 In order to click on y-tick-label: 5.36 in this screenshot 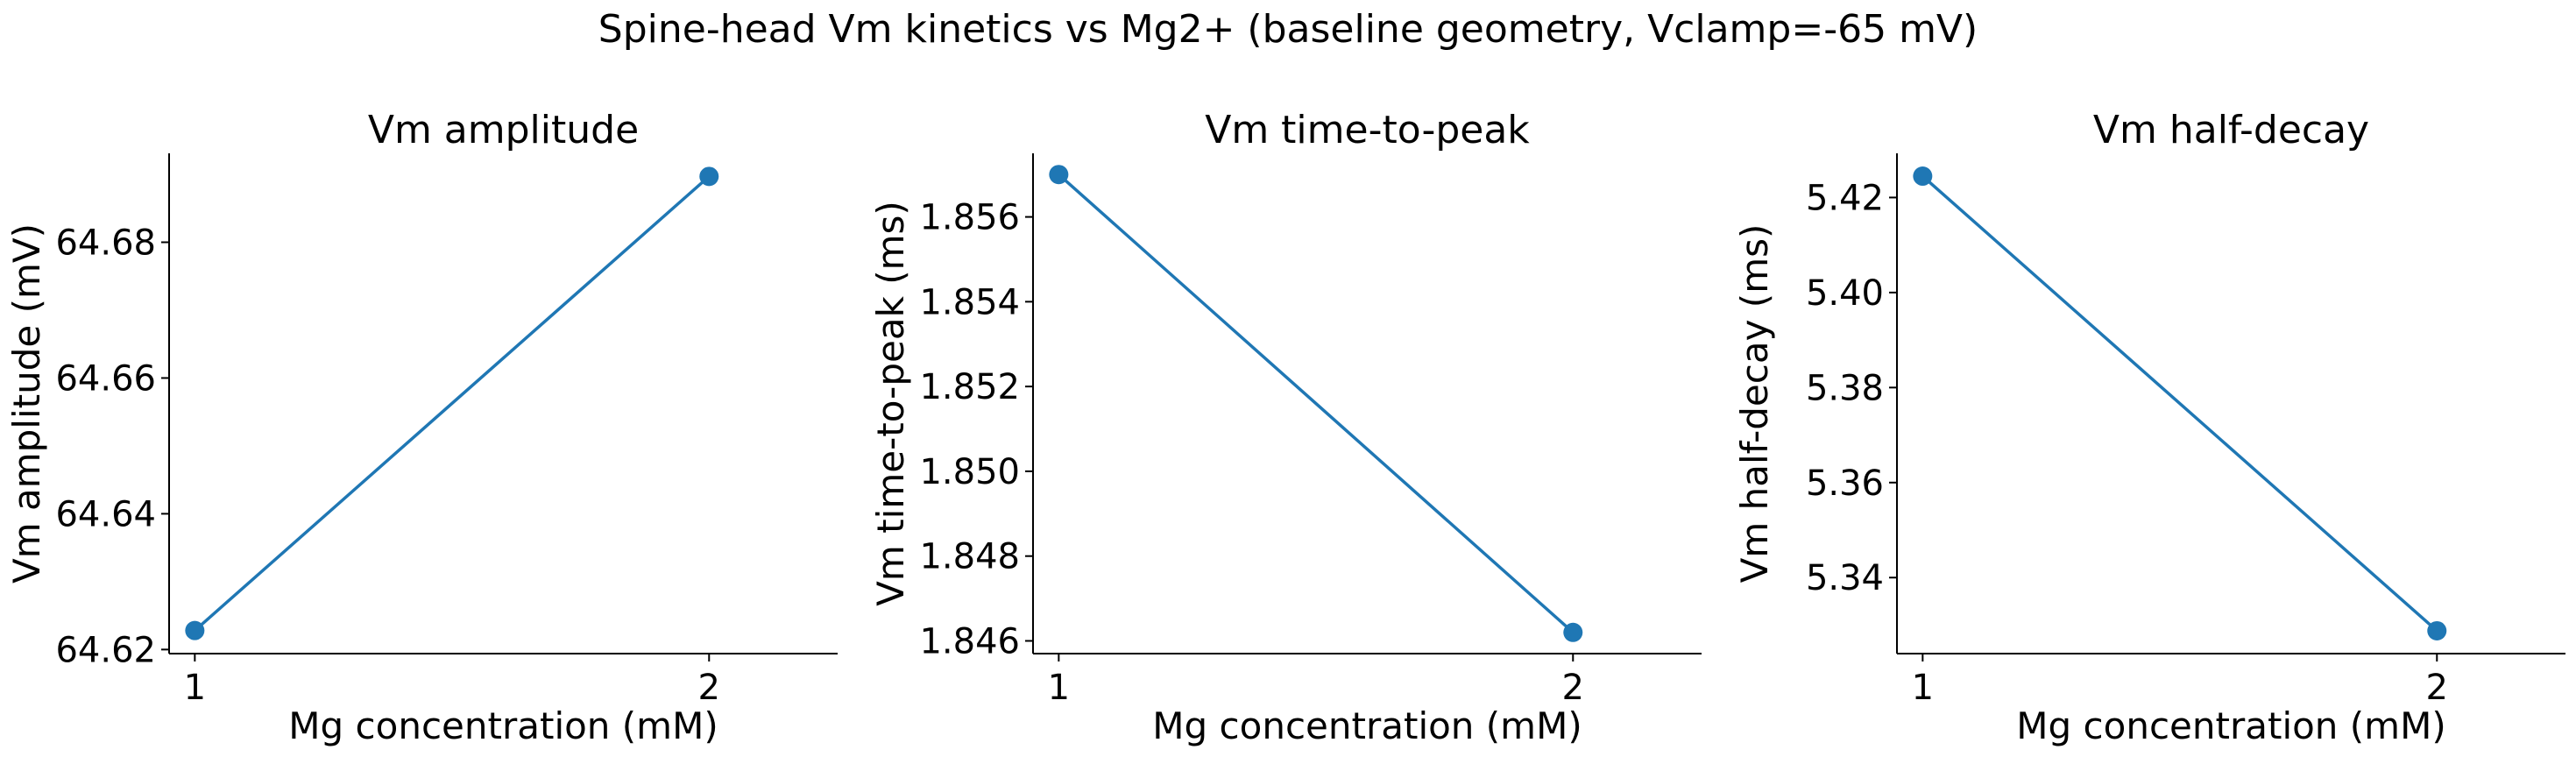, I will do `click(1845, 483)`.